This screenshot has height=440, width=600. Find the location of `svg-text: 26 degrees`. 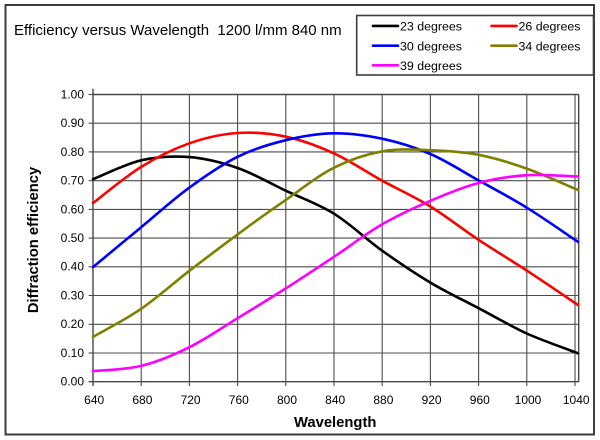

svg-text: 26 degrees is located at coordinates (550, 27).